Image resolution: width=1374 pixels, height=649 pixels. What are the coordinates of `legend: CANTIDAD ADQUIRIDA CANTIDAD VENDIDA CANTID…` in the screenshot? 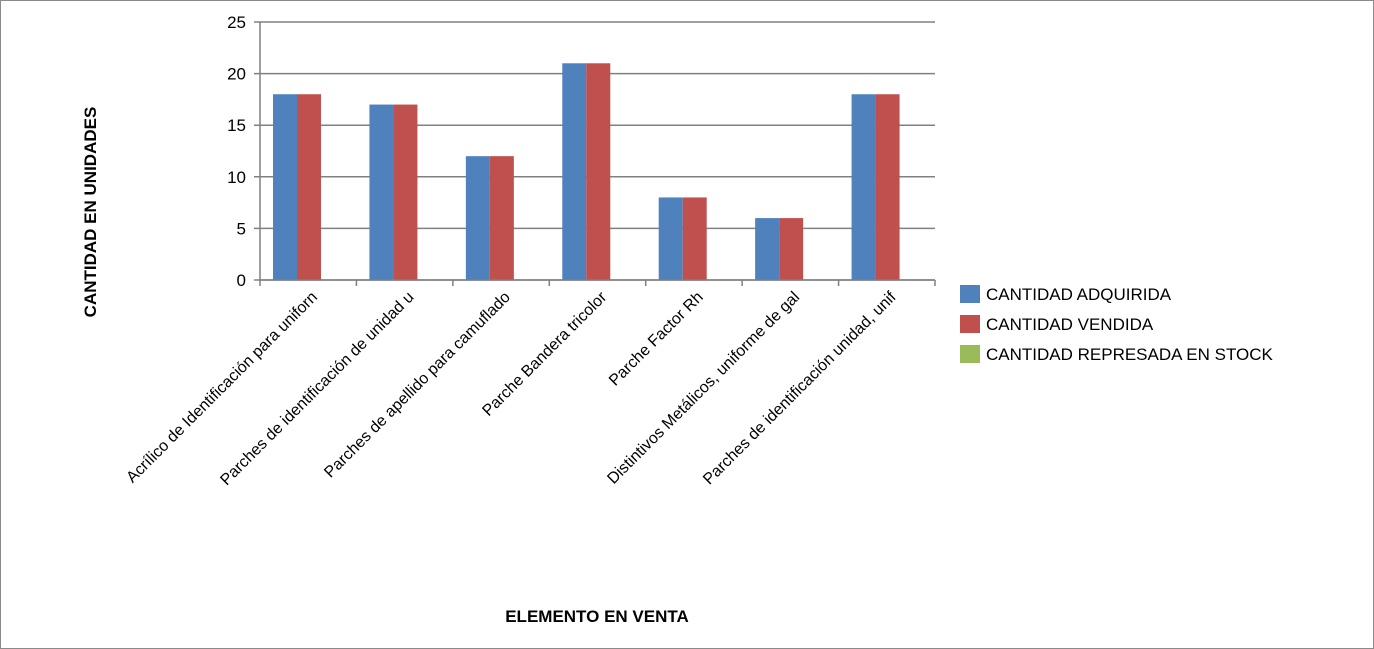 It's located at (1117, 324).